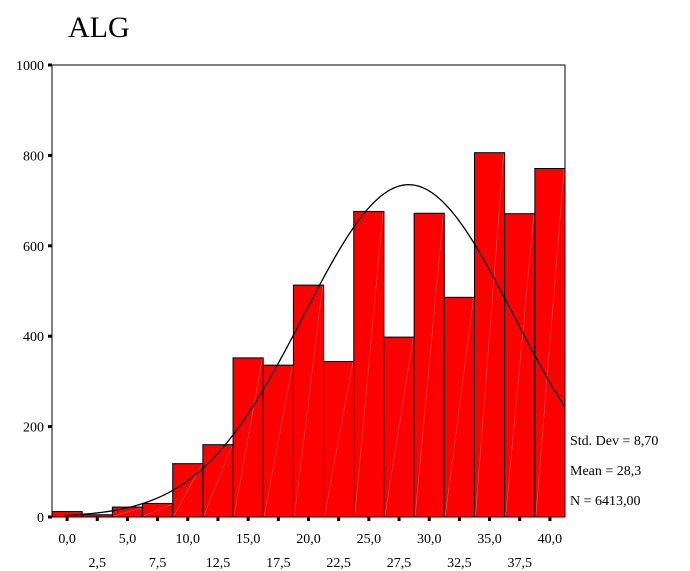  What do you see at coordinates (605, 501) in the screenshot?
I see `n-label: N = 6413,00` at bounding box center [605, 501].